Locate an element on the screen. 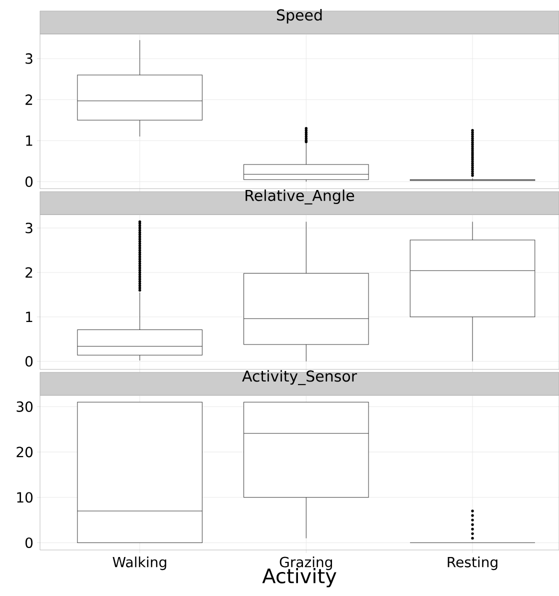 This screenshot has width=559, height=596. chart-title: Relative_Angle is located at coordinates (300, 197).